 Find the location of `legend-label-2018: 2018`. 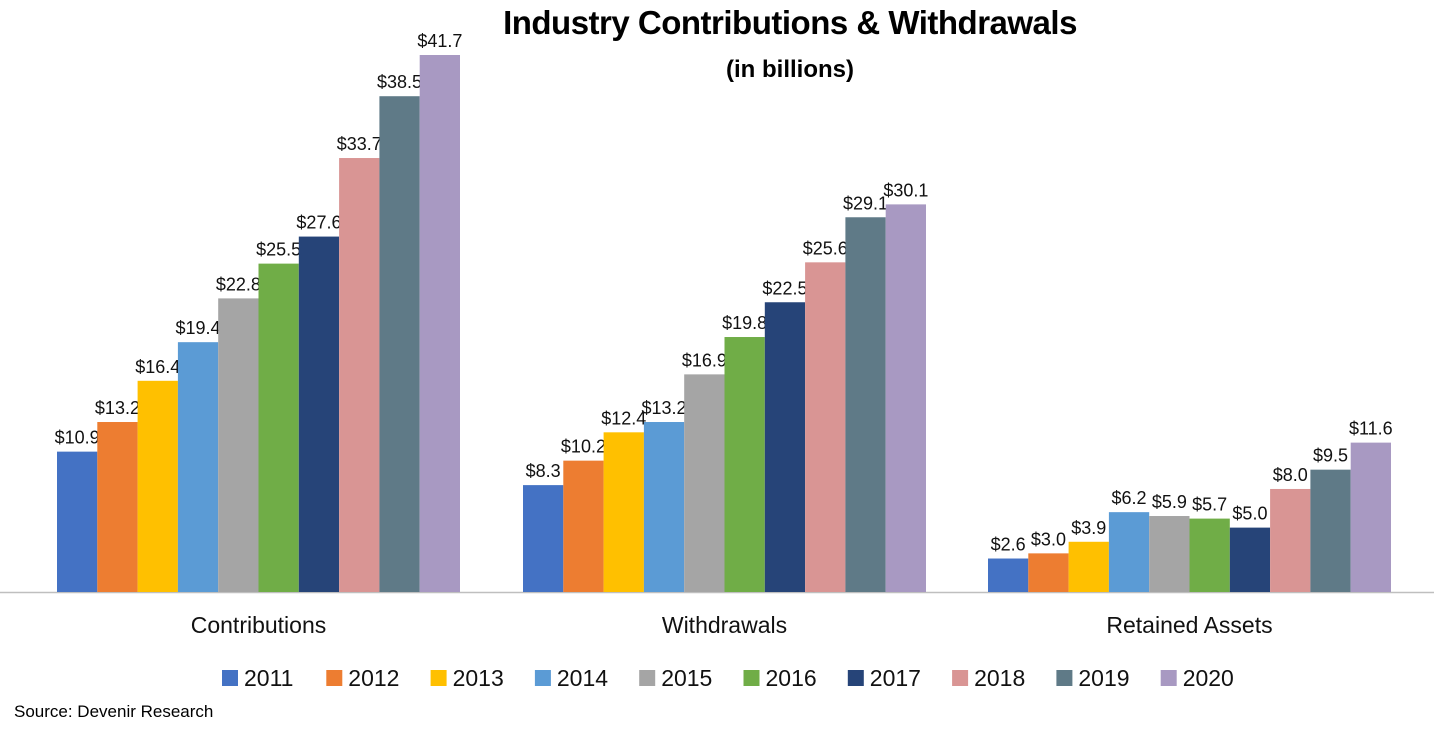

legend-label-2018: 2018 is located at coordinates (999, 678).